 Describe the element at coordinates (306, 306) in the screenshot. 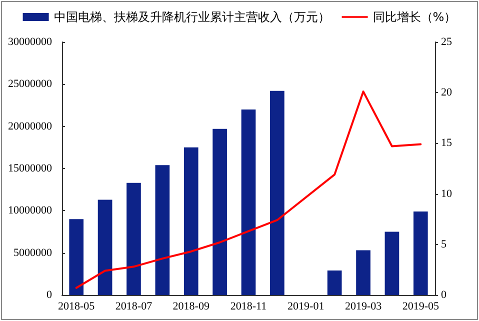

I see `x-tick-label: 2019-01` at that location.